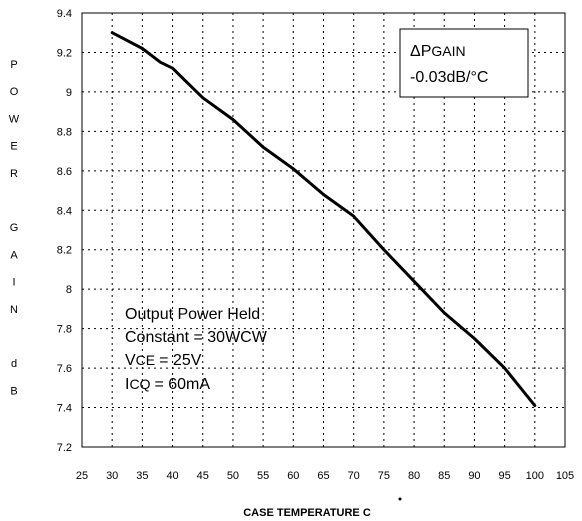 This screenshot has height=521, width=582. What do you see at coordinates (449, 77) in the screenshot?
I see `coefficient-value: -0.03dB/°C` at bounding box center [449, 77].